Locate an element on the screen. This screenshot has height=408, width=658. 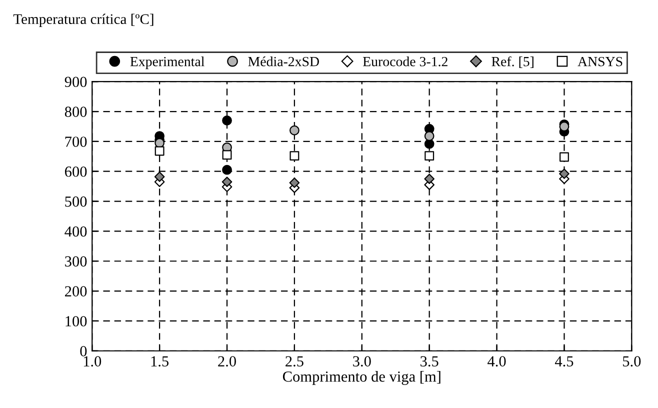
x-tick-label: 5.0 is located at coordinates (632, 361).